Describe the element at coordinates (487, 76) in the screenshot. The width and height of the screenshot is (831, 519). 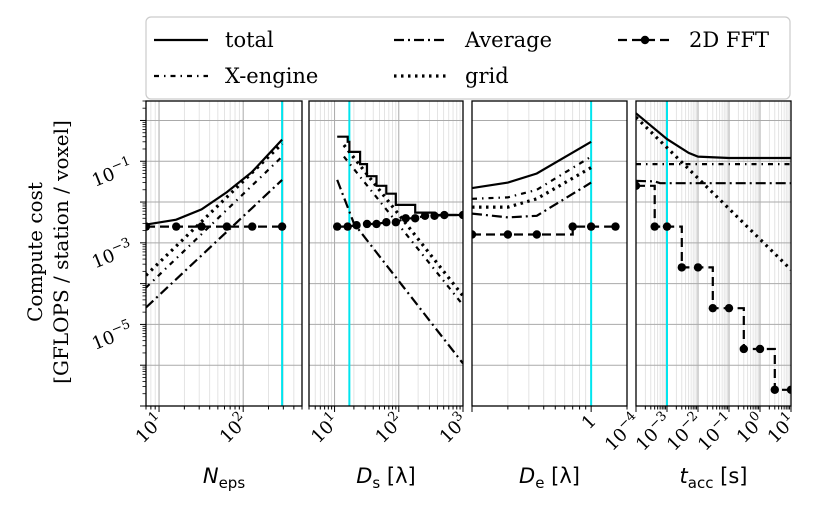
I see `legend-label: grid` at that location.